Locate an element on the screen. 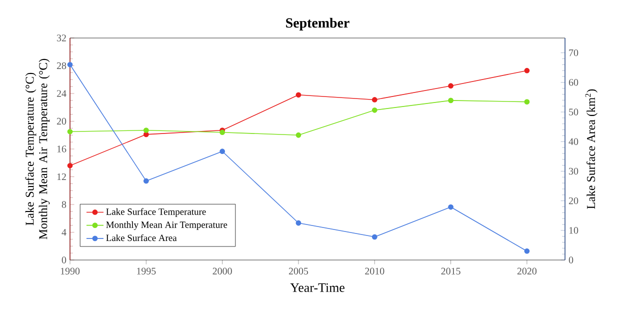  y2-tick-label: 70 is located at coordinates (573, 52).